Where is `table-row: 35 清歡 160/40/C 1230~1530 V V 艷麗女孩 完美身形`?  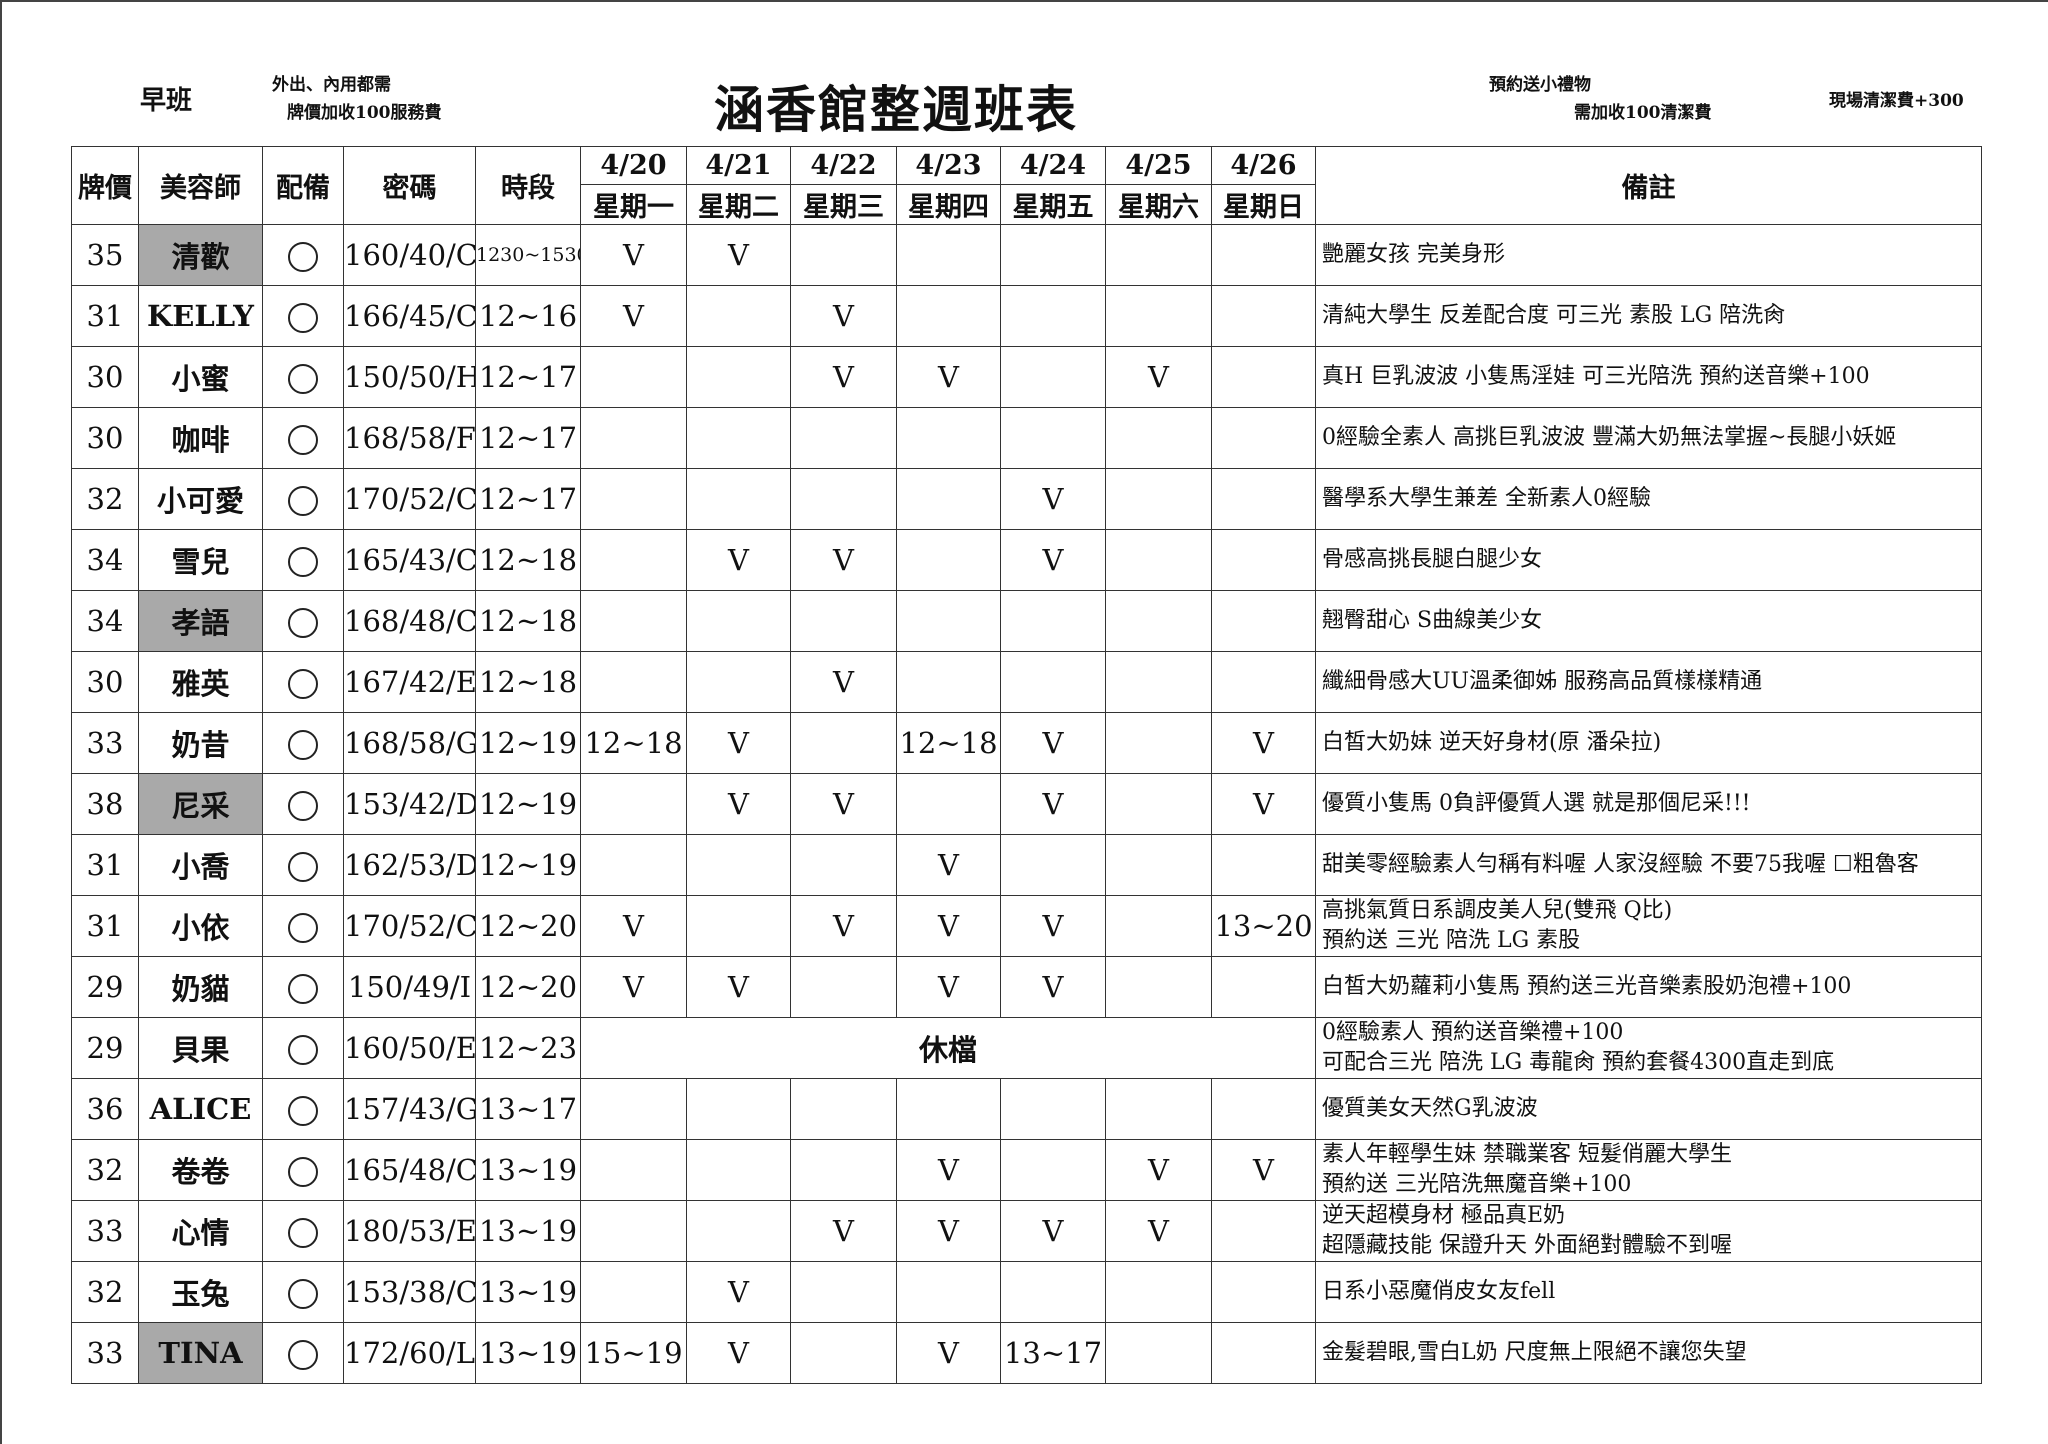
table-row: 35 清歡 160/40/C 1230~1530 V V 艷麗女孩 完美身形 is located at coordinates (1026, 255).